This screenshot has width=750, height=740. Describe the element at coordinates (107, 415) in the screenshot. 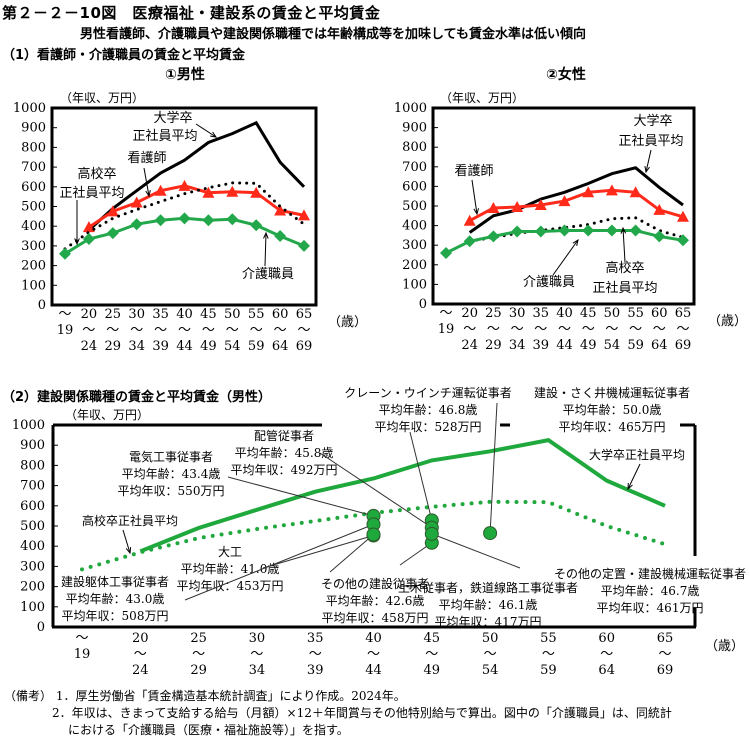

I see `y-axis-title: （年収、万円）` at that location.